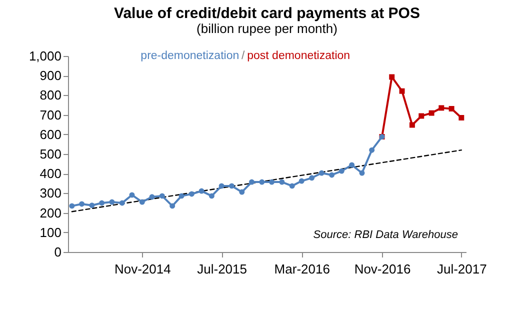 The height and width of the screenshot is (311, 530). What do you see at coordinates (51, 232) in the screenshot?
I see `y-tick-label: 100` at bounding box center [51, 232].